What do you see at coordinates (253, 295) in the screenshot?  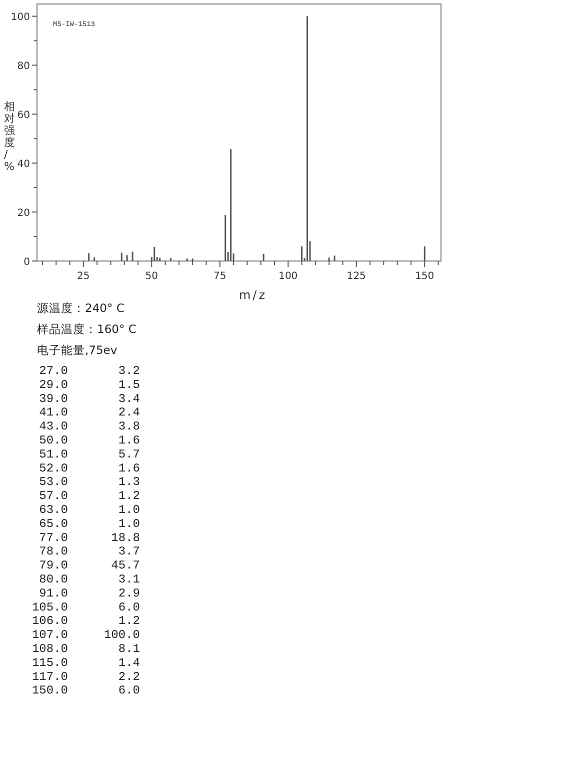 I see `x-axis-title: m/z` at bounding box center [253, 295].